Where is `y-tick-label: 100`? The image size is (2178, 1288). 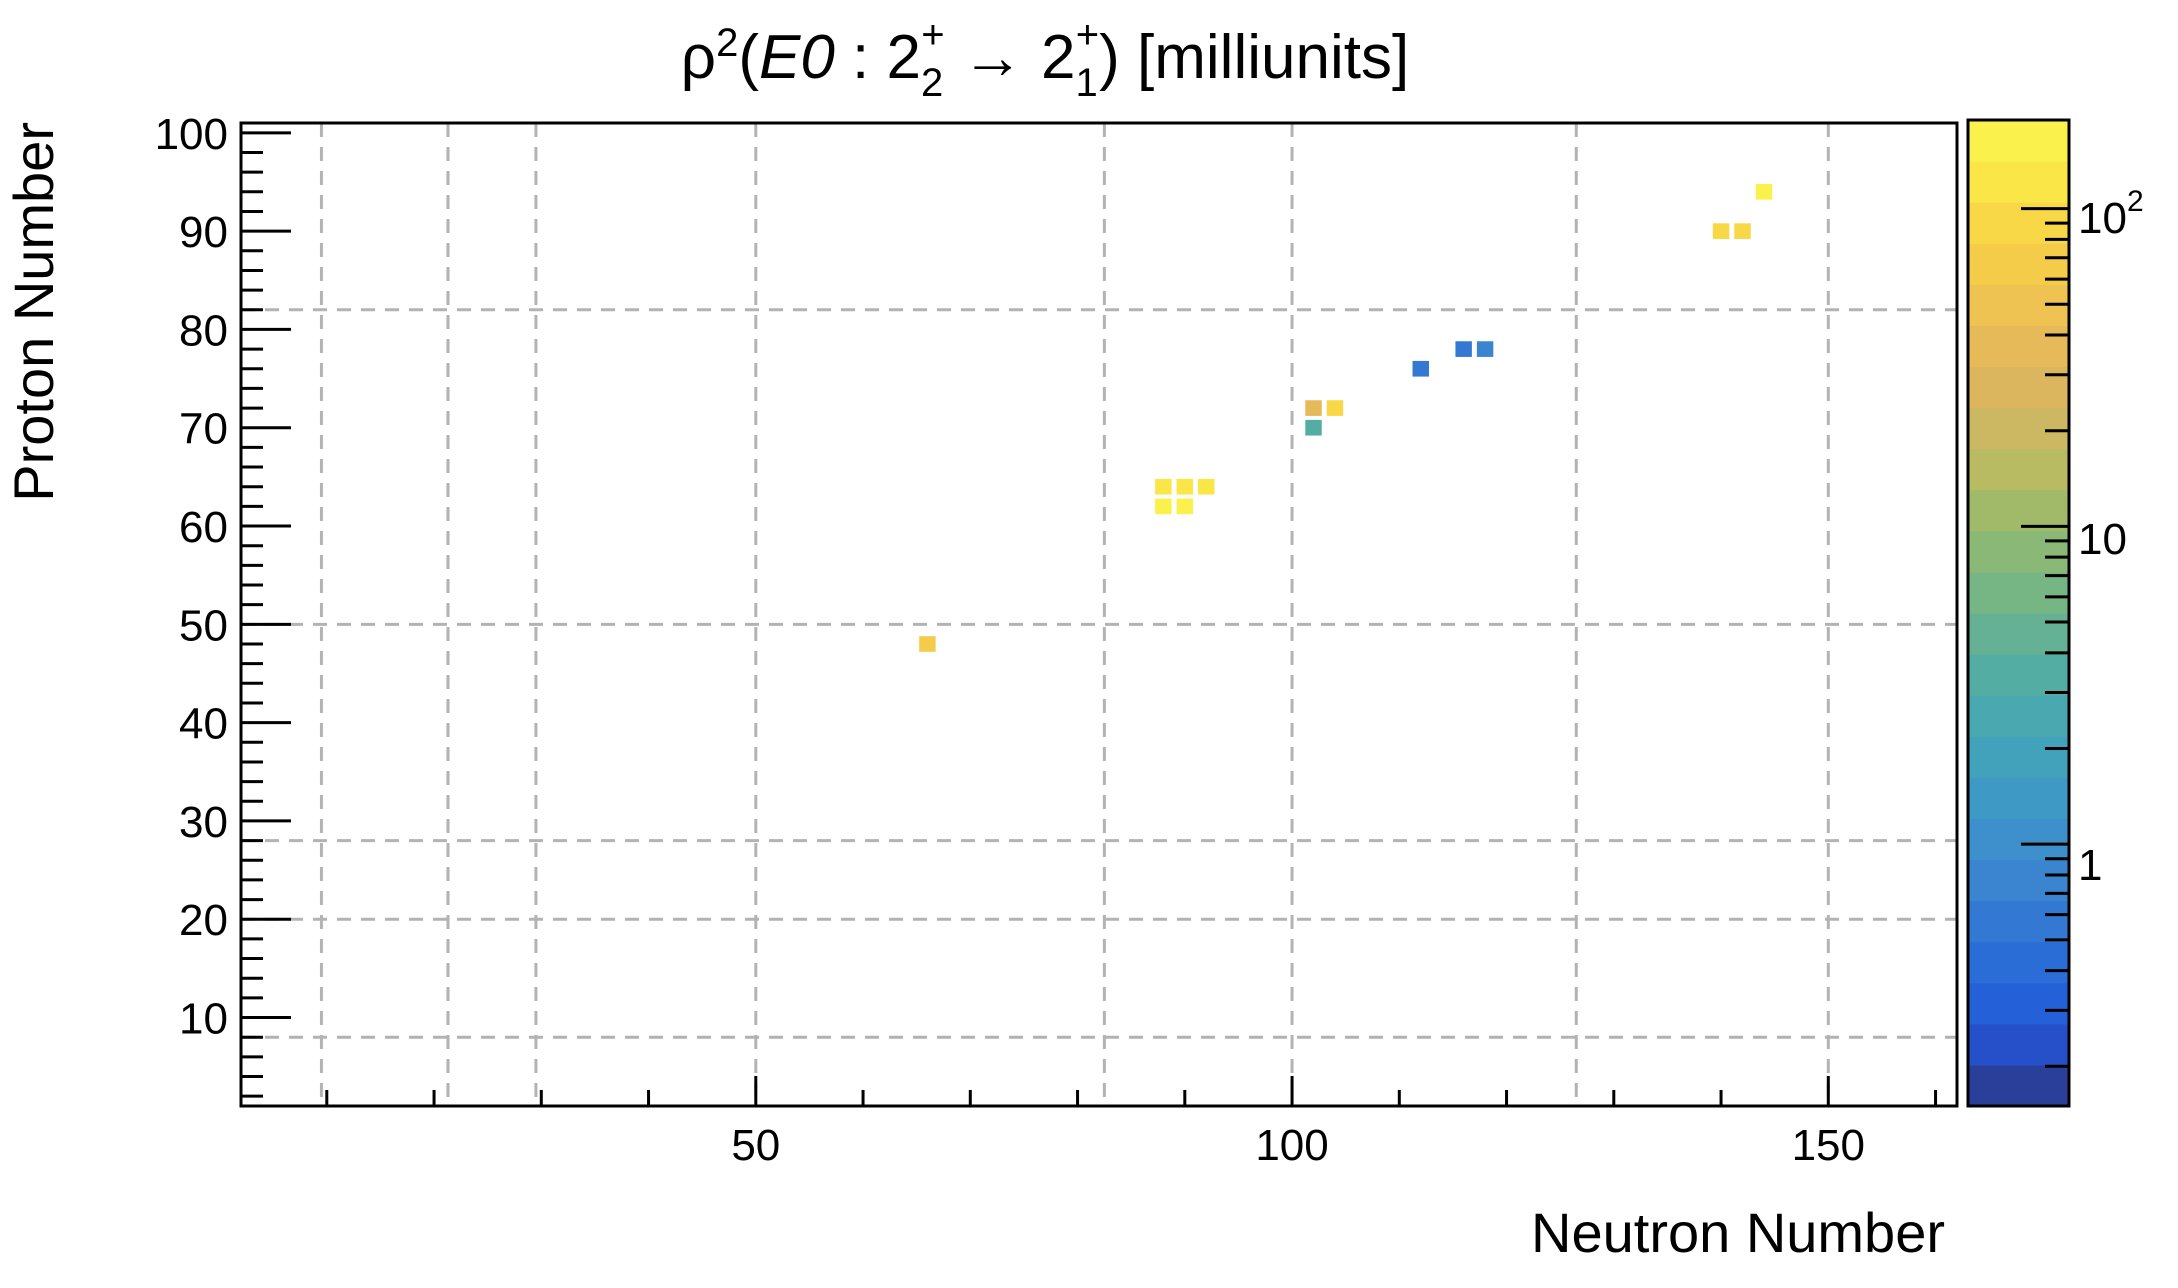 y-tick-label: 100 is located at coordinates (191, 134).